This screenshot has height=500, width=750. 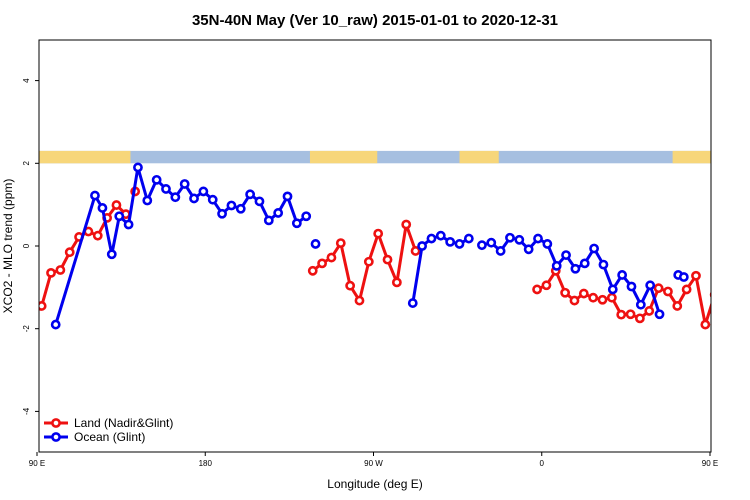 I want to click on y-tick-label: 2, so click(x=26, y=163).